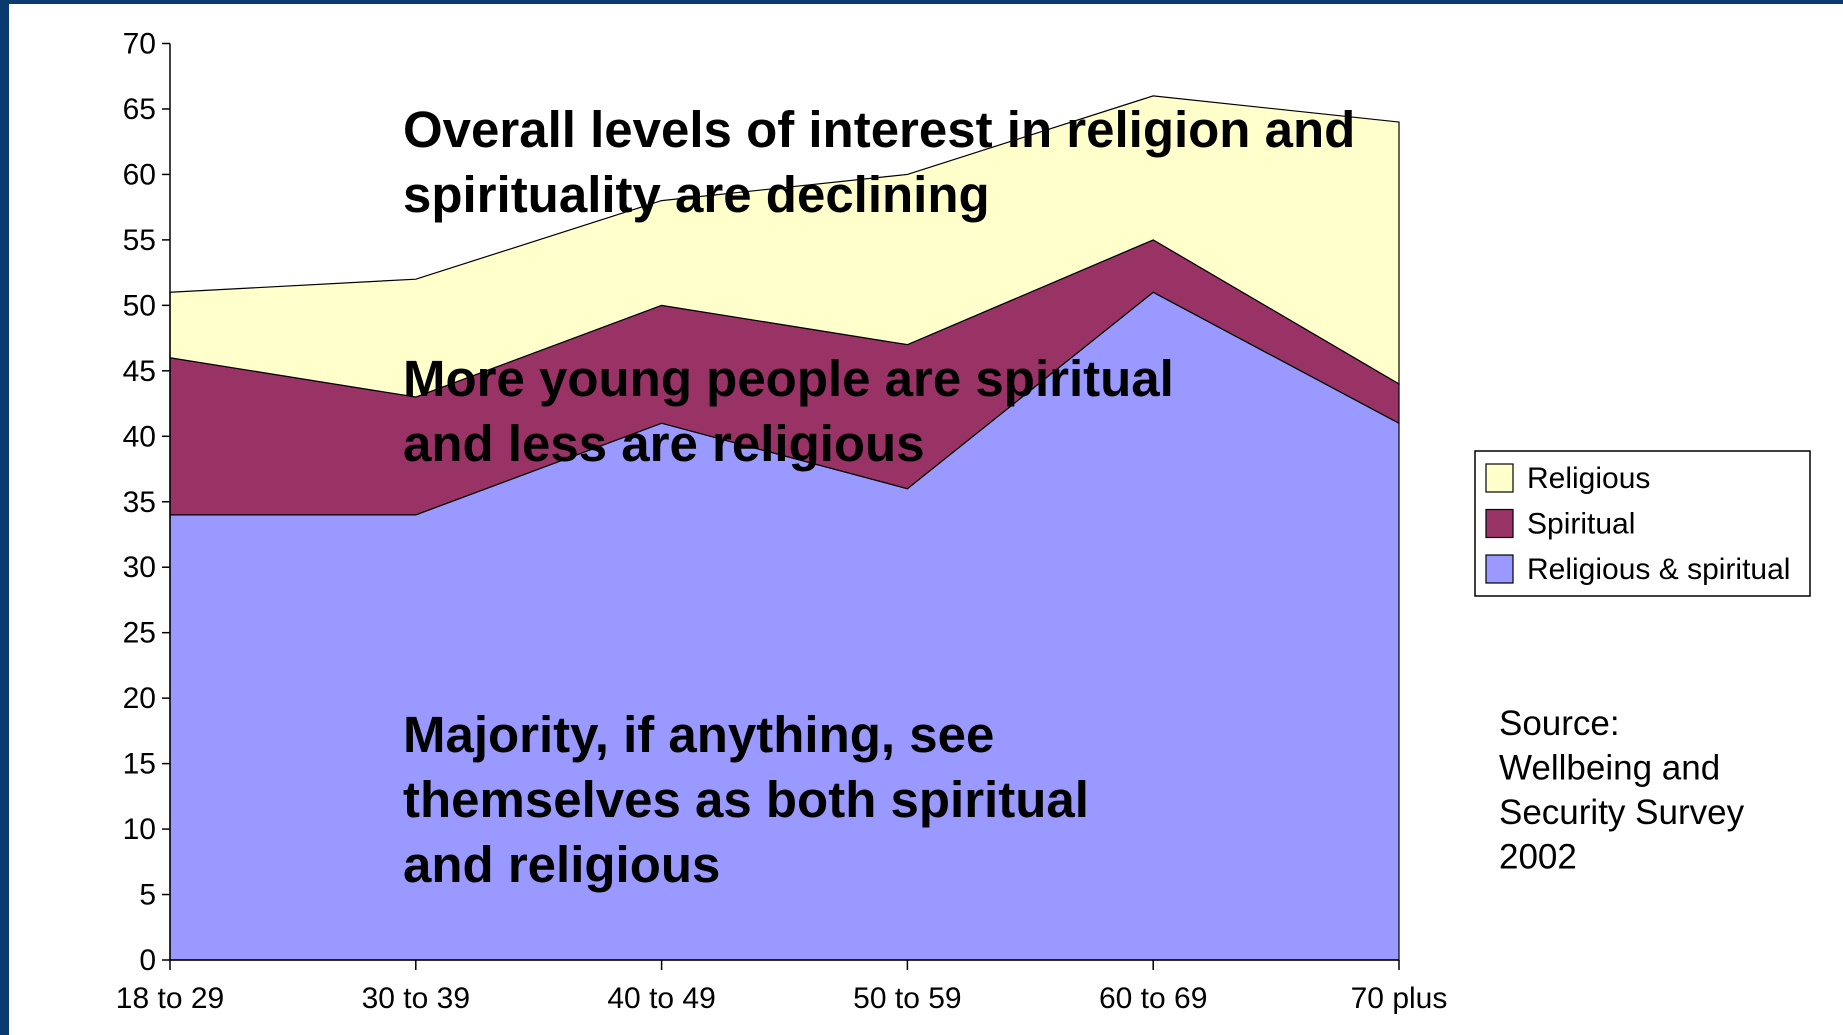 The height and width of the screenshot is (1035, 1843). I want to click on y-tick-label: 40, so click(139, 436).